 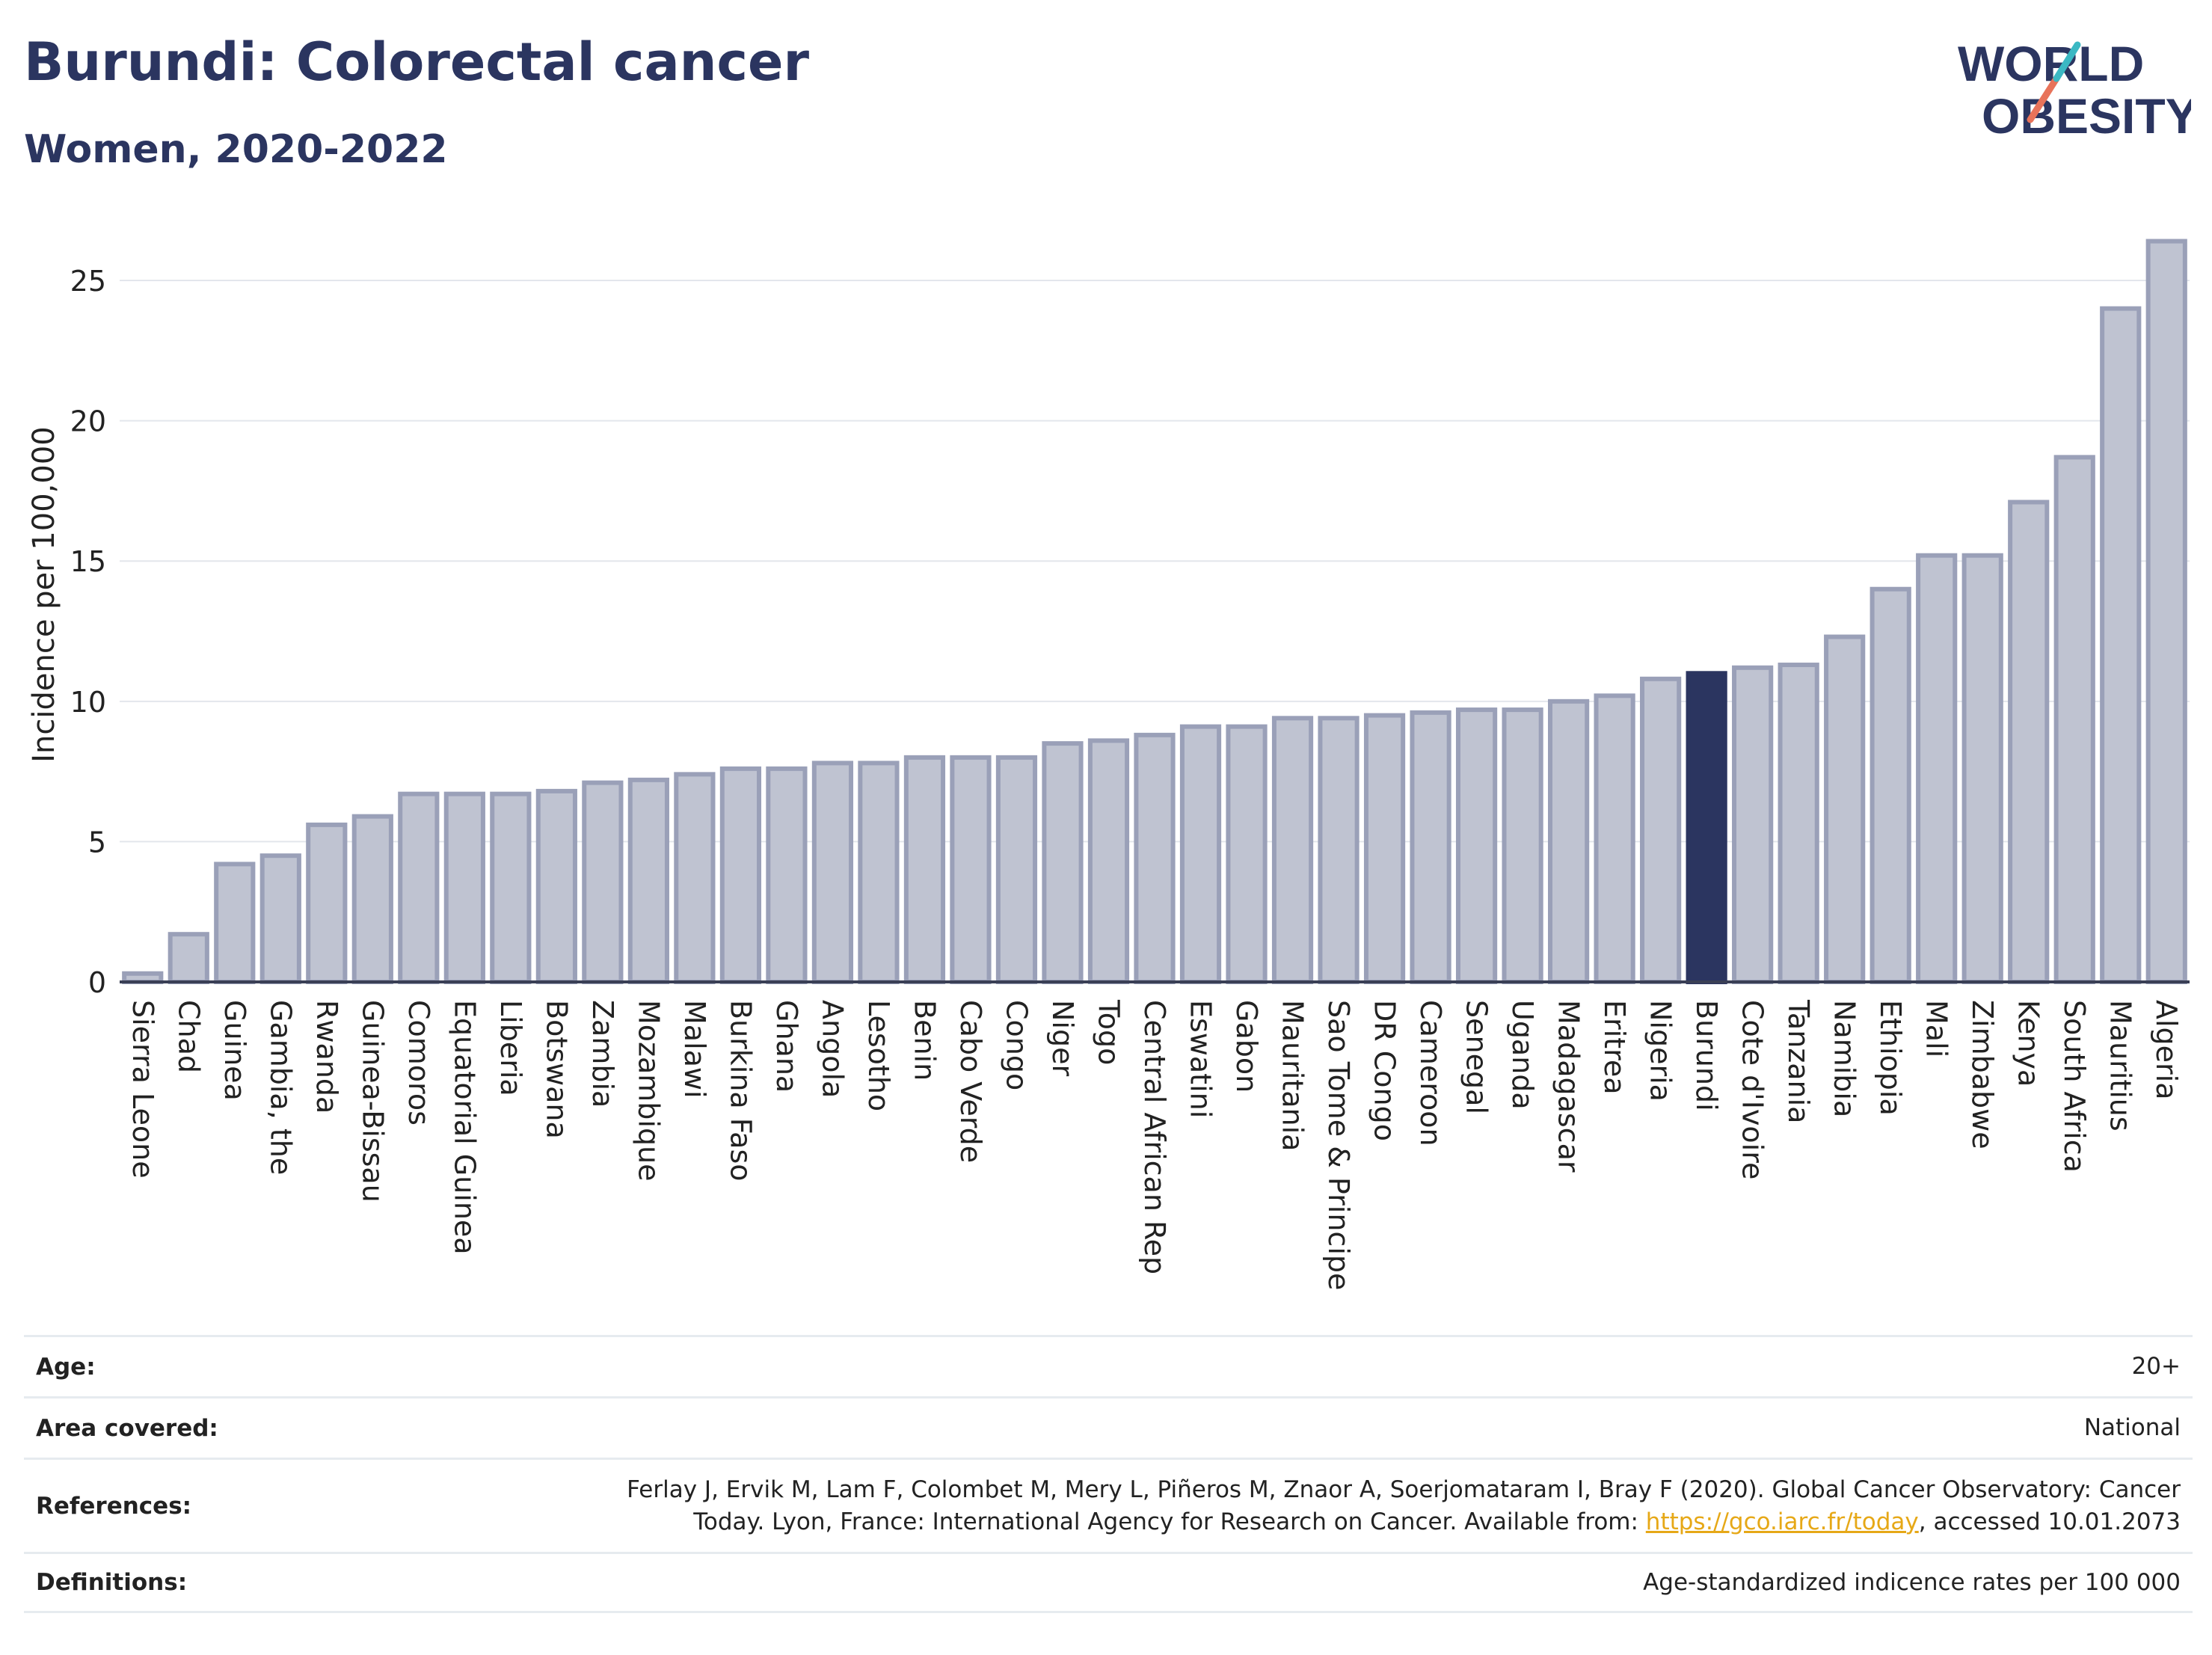 What do you see at coordinates (878, 1055) in the screenshot?
I see `x-tick-label: Lesotho` at bounding box center [878, 1055].